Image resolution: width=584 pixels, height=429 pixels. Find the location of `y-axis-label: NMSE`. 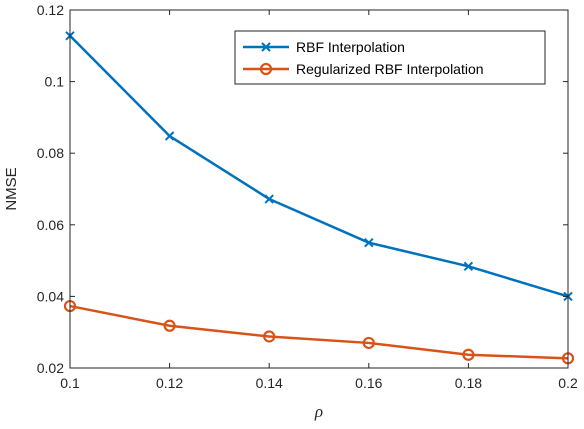

y-axis-label: NMSE is located at coordinates (11, 188).